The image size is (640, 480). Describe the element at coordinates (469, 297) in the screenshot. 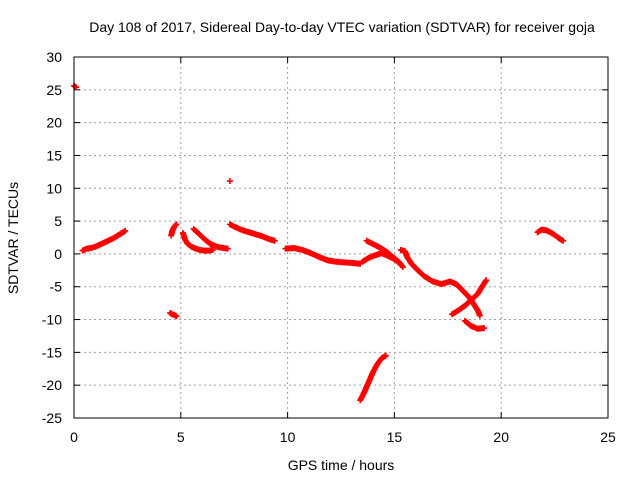

I see `series-arc-m` at that location.